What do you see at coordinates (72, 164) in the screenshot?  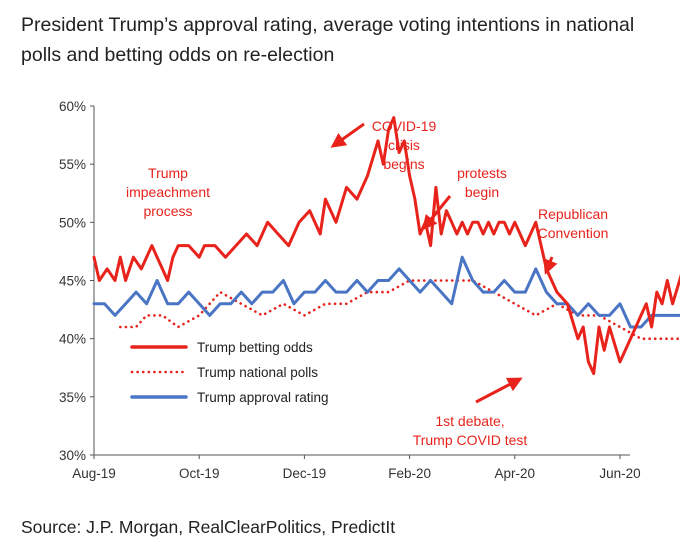 I see `y-tick-label: 55%` at bounding box center [72, 164].